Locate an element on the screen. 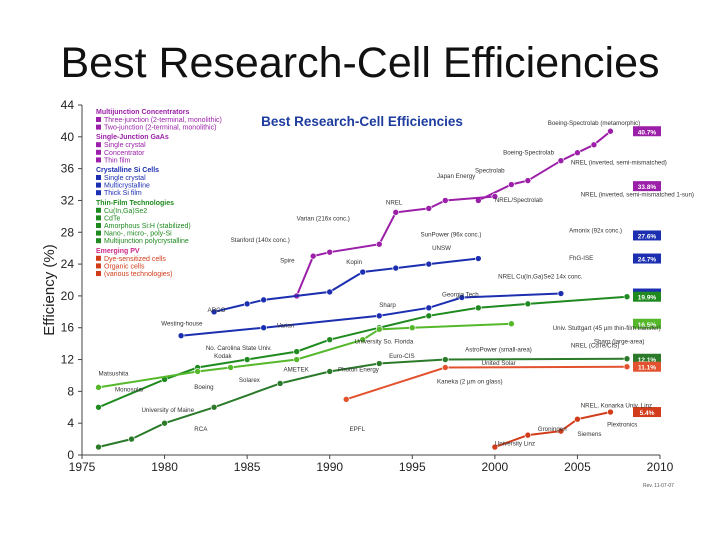 The image size is (720, 540). legend-item: (various technologies) is located at coordinates (138, 274).